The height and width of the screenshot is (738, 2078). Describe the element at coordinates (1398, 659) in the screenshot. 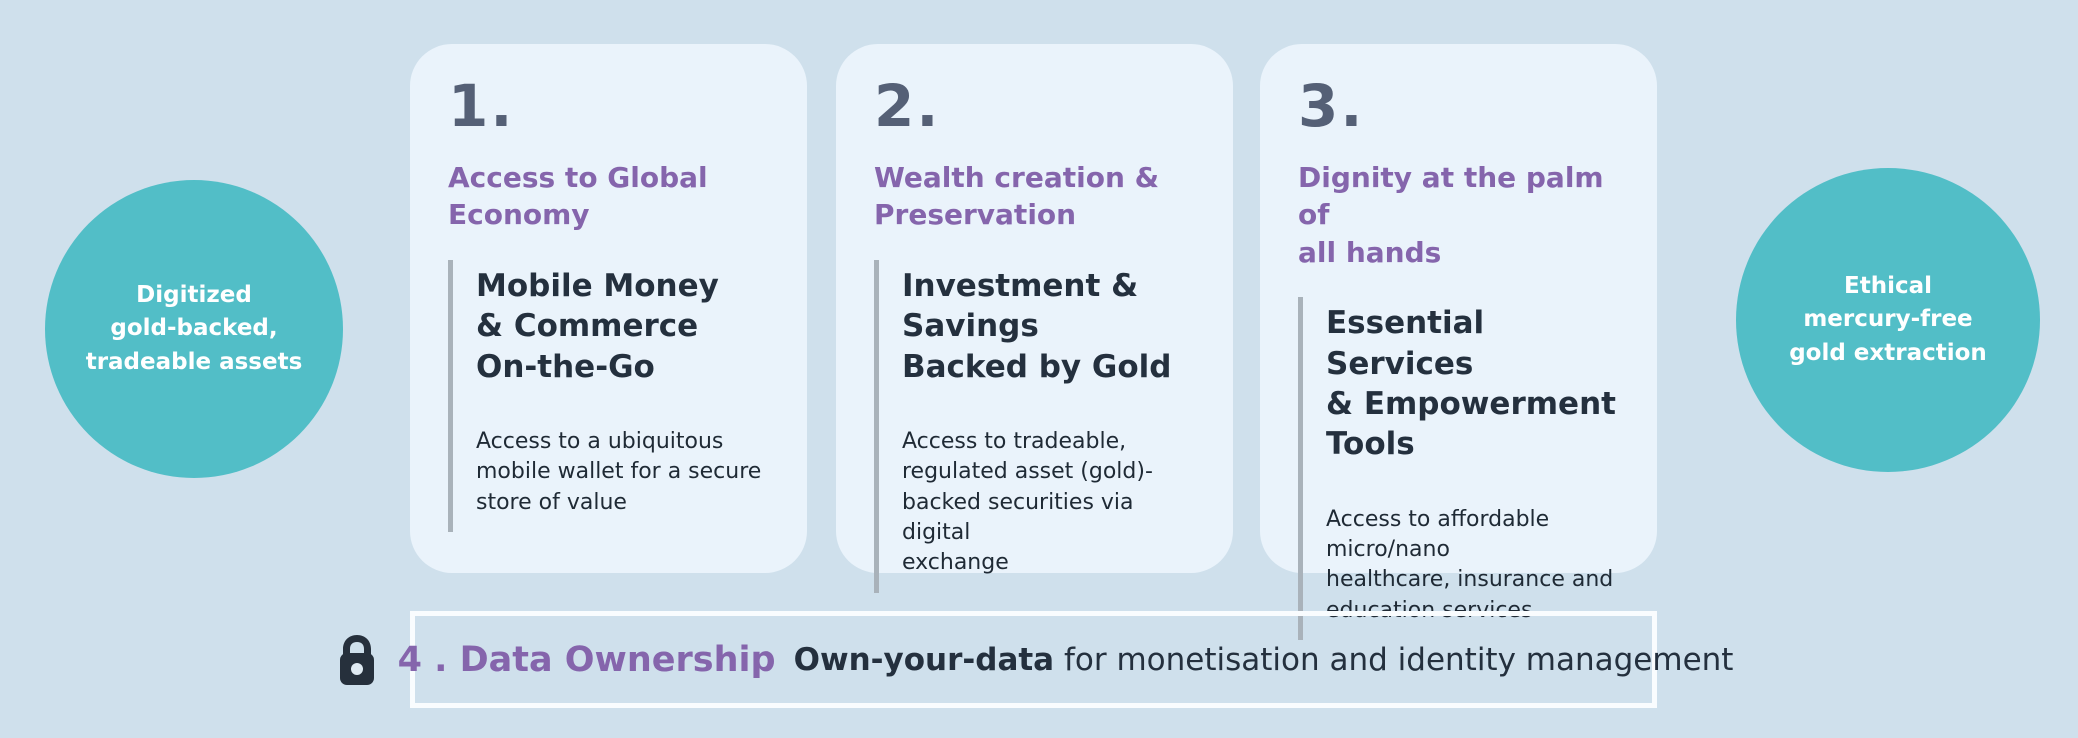

I see `monetisation-text: for monetisation and identity management` at that location.